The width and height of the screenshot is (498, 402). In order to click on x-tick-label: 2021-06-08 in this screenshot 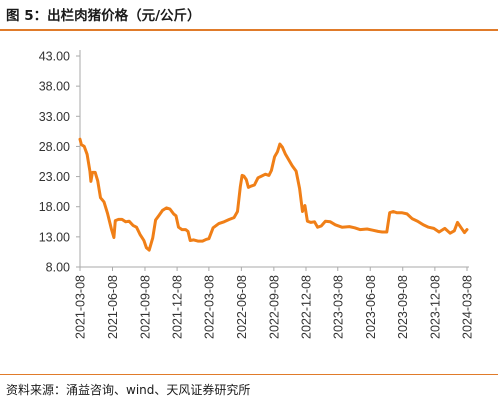, I will do `click(113, 307)`.